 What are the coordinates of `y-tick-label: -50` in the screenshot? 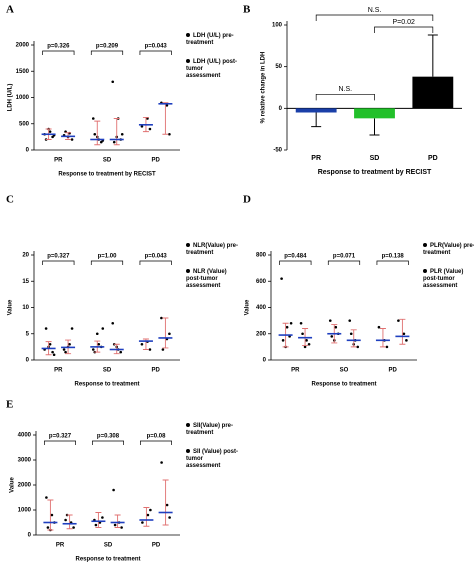 It's located at (277, 151).